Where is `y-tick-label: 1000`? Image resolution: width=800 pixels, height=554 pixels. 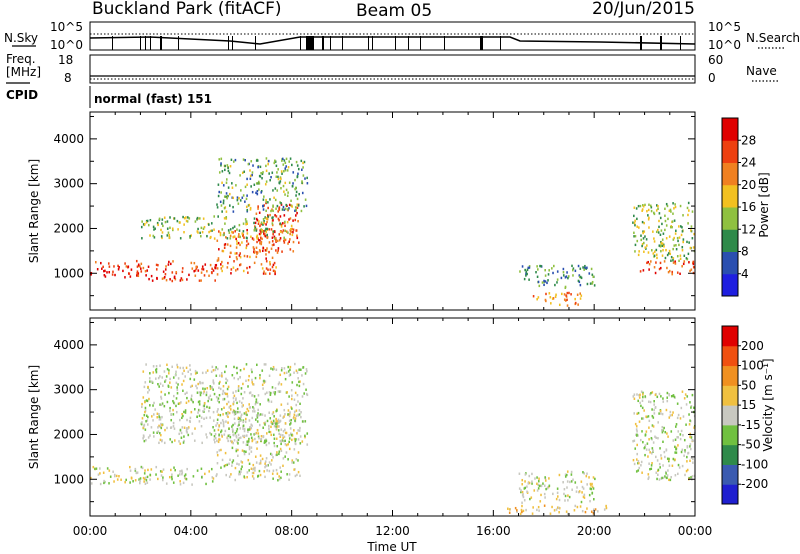 y-tick-label: 1000 is located at coordinates (68, 479).